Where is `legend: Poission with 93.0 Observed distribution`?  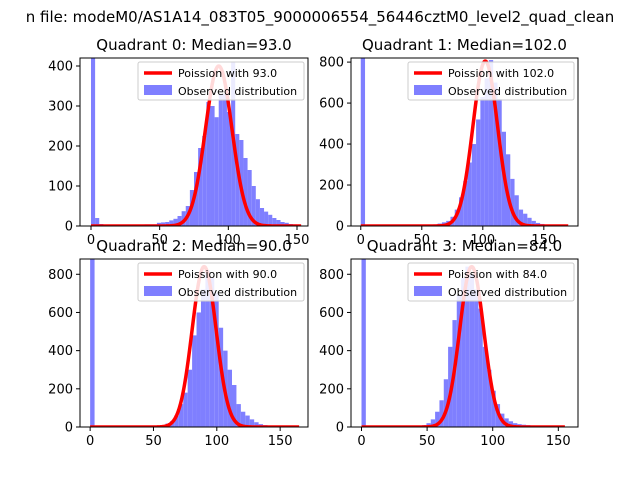 legend: Poission with 93.0 Observed distribution is located at coordinates (221, 81).